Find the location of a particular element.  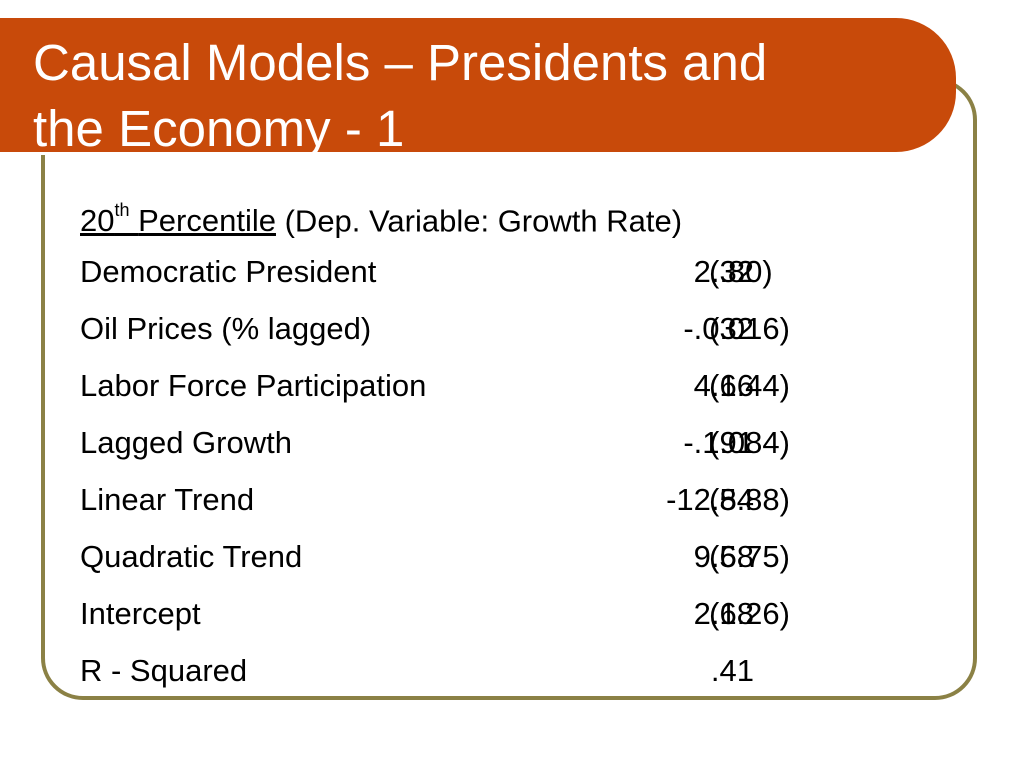

row-coefficient: 2.32 is located at coordinates (723, 271).